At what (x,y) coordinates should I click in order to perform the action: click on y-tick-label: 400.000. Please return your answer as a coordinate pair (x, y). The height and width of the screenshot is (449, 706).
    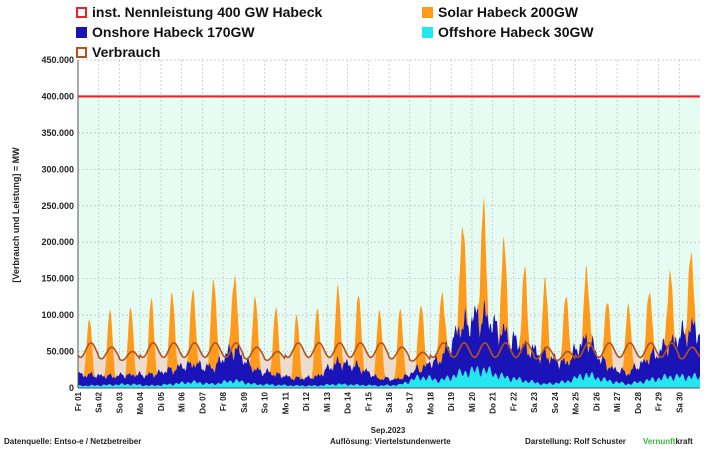
    Looking at the image, I should click on (57, 96).